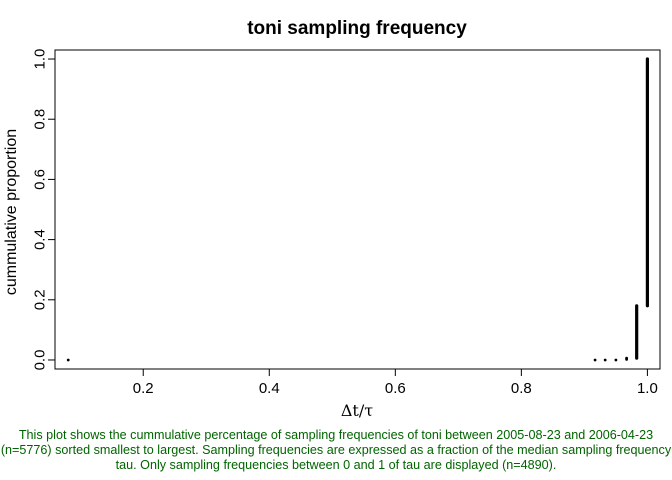  Describe the element at coordinates (647, 388) in the screenshot. I see `x-tick-label: 1.0` at that location.